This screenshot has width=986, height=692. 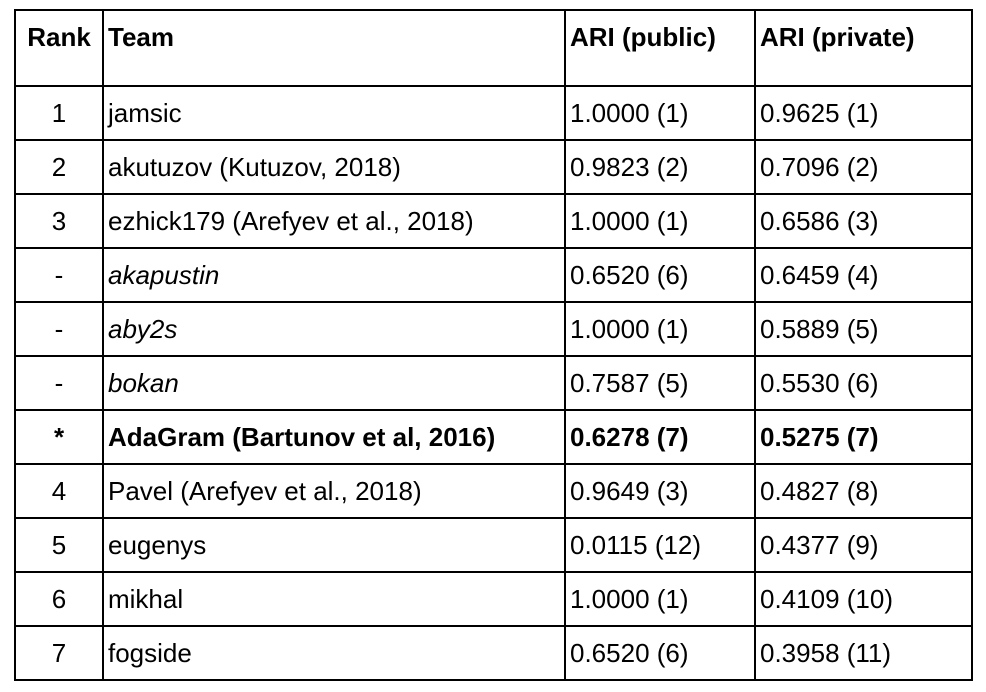 What do you see at coordinates (334, 167) in the screenshot?
I see `team-cell: akutuzov (Kutuzov, 2018)` at bounding box center [334, 167].